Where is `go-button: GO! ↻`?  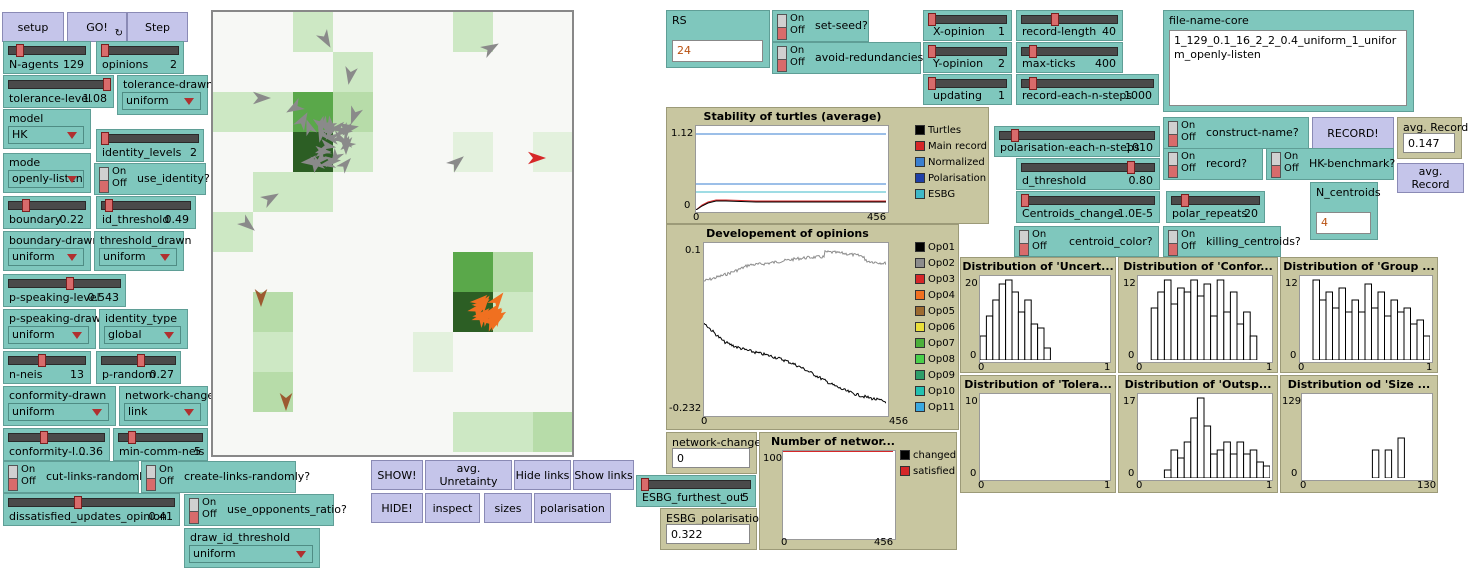
go-button: GO! ↻ is located at coordinates (97, 27).